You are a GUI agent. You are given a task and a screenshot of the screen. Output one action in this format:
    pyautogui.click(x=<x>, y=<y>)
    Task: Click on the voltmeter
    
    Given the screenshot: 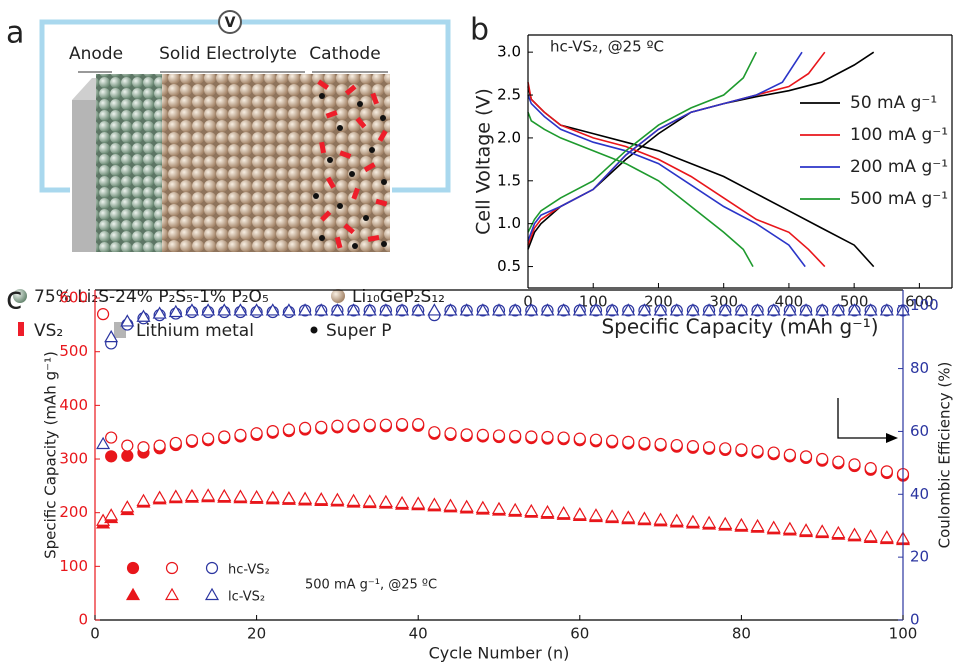 What is the action you would take?
    pyautogui.click(x=230, y=22)
    